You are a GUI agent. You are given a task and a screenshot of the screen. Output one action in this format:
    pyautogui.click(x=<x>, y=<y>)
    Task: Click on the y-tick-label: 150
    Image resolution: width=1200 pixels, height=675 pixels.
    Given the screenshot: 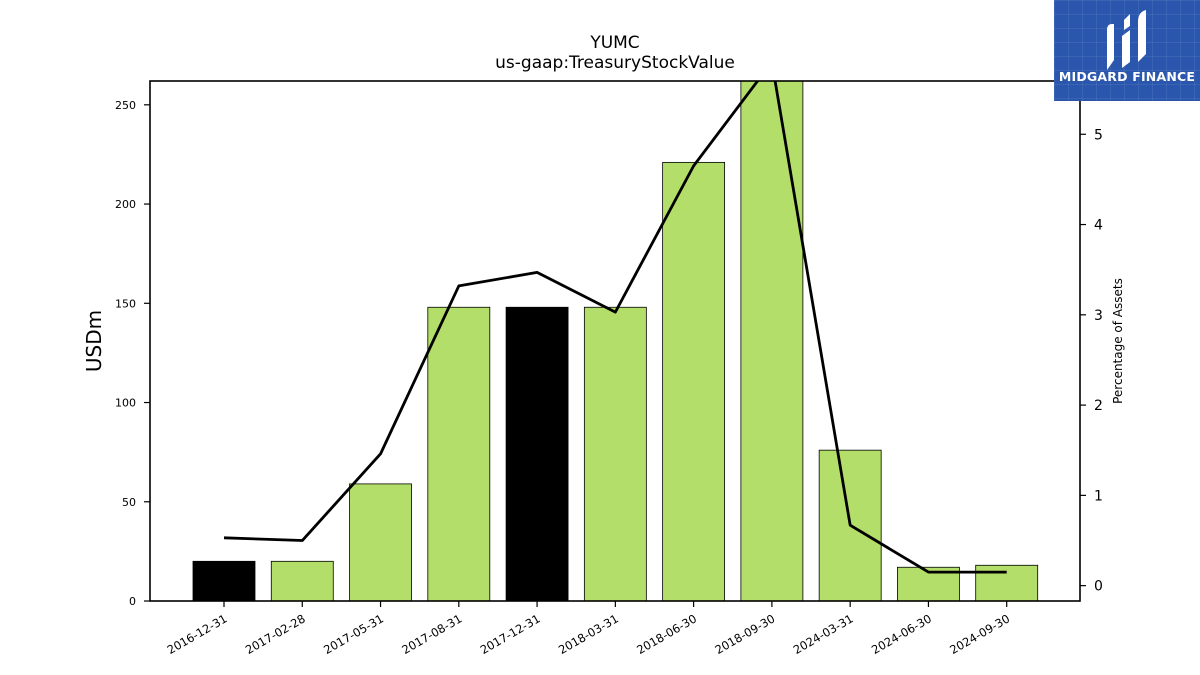 What is the action you would take?
    pyautogui.click(x=125, y=303)
    